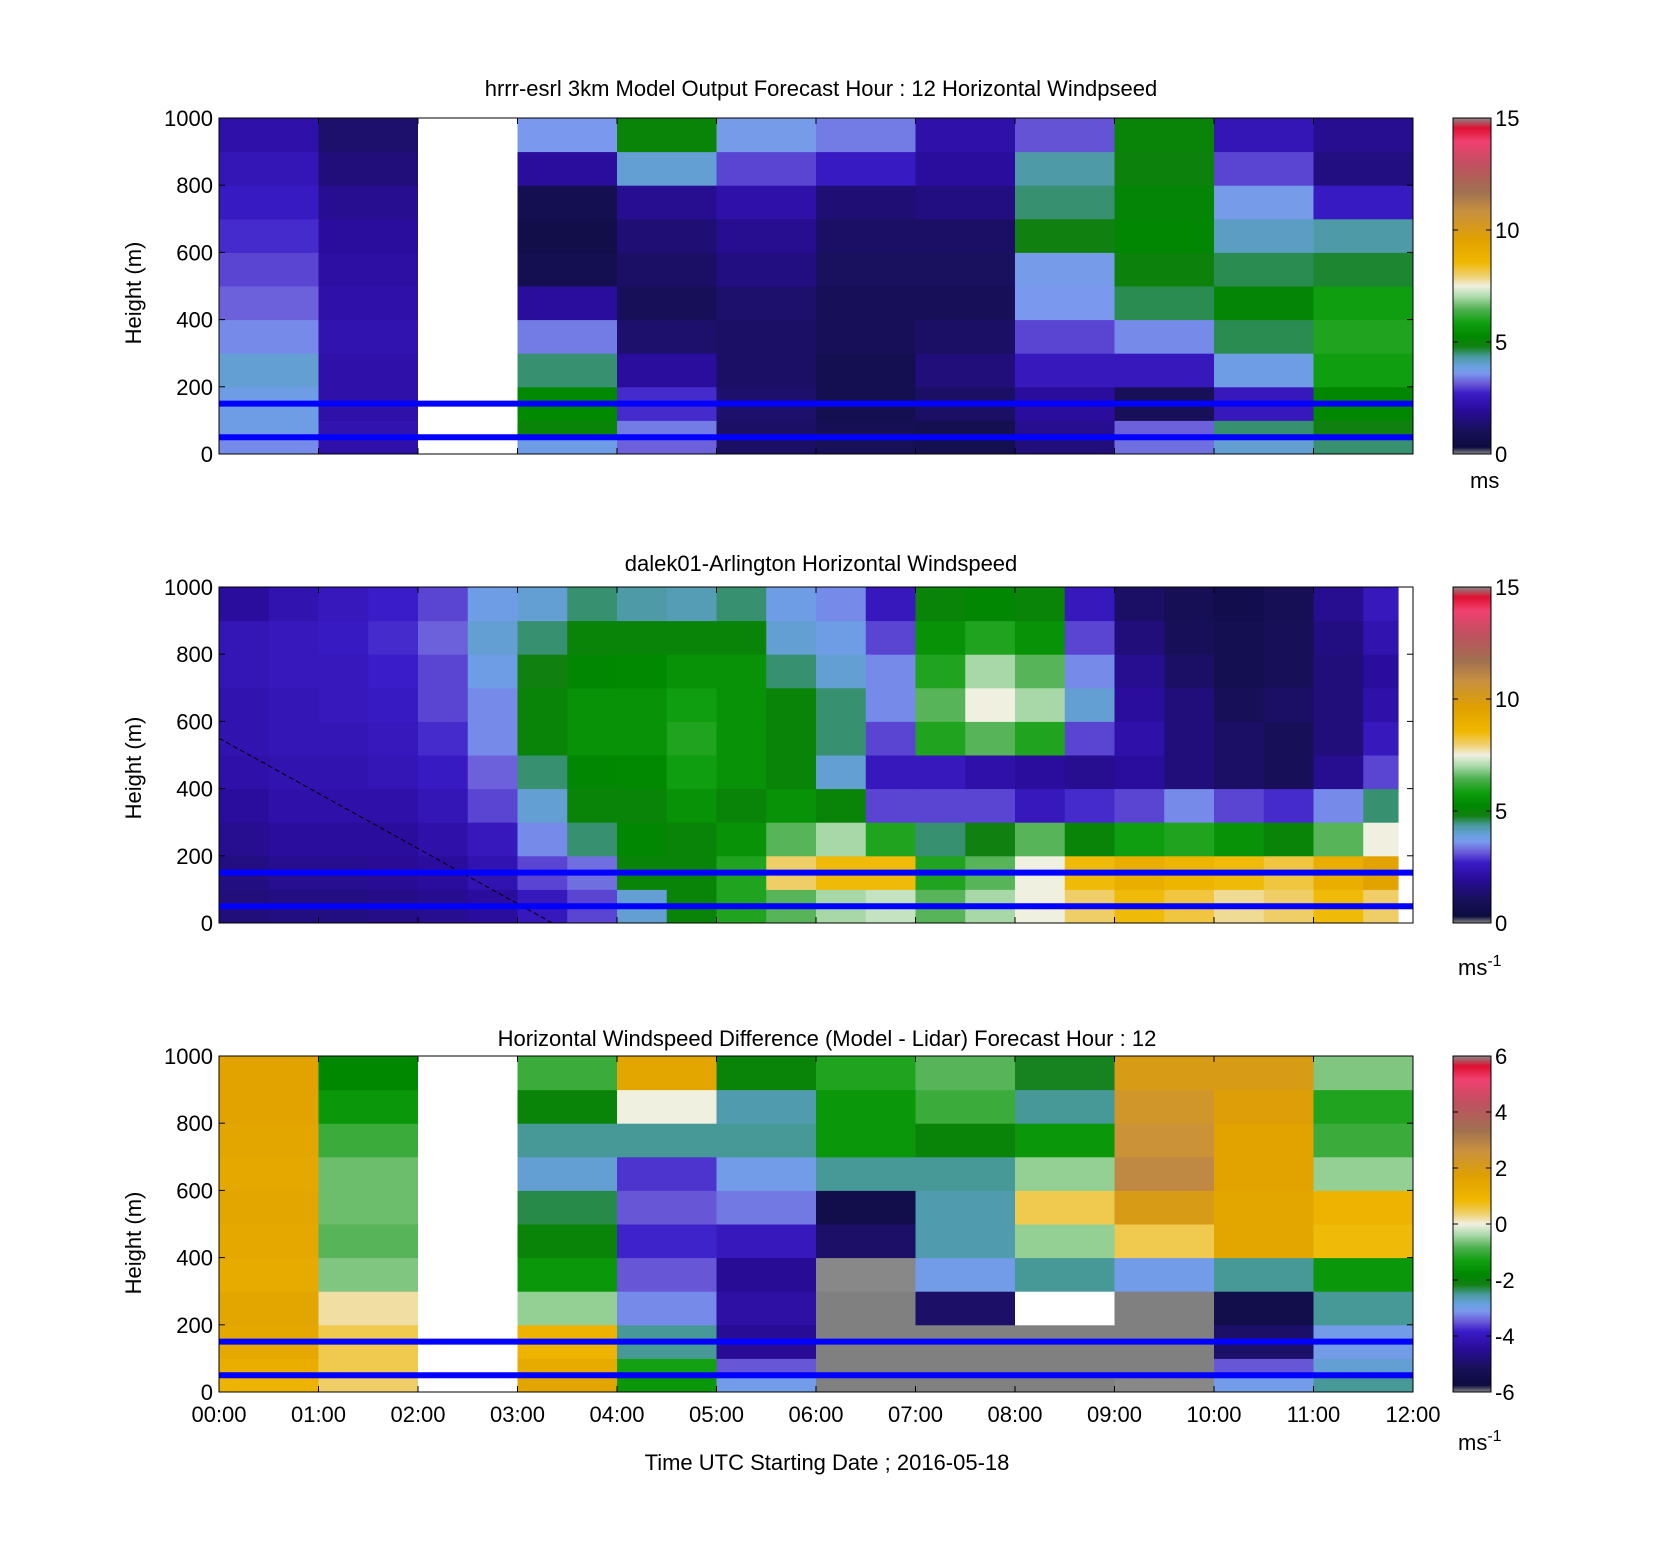 This screenshot has height=1561, width=1680. Describe the element at coordinates (1507, 699) in the screenshot. I see `colorbar-tick-label: 10` at that location.